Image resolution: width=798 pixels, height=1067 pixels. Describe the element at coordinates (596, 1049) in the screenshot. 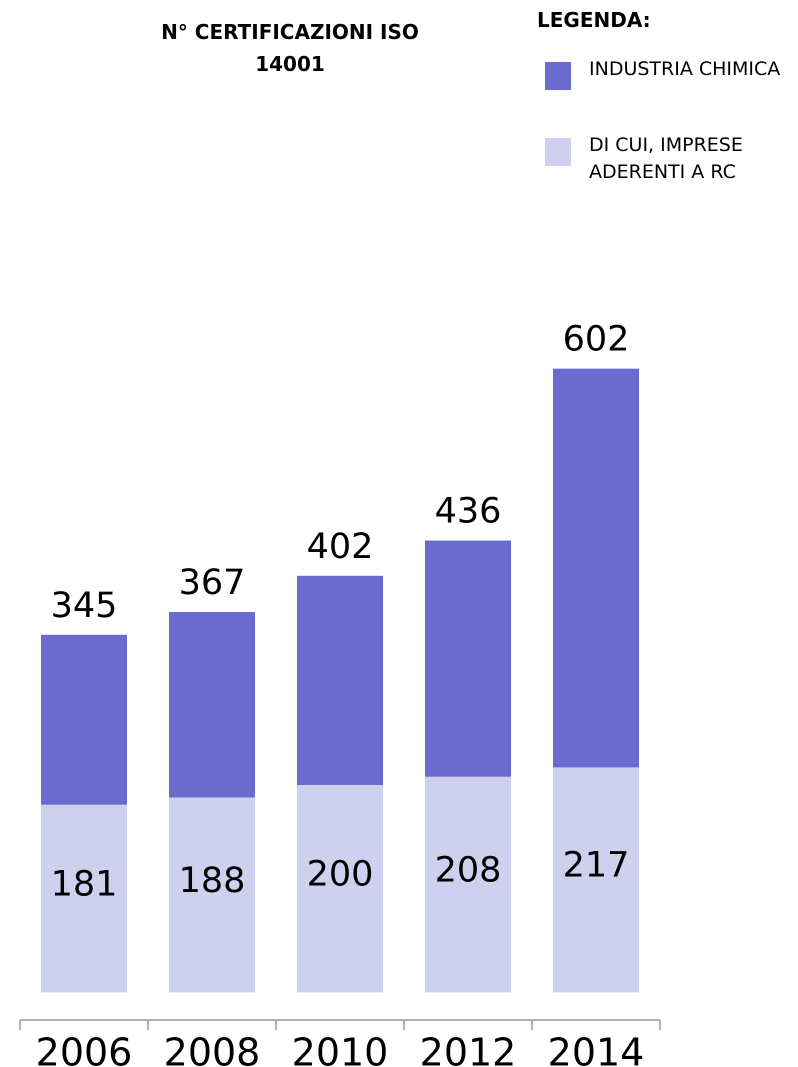

I see `x-tick-label: 2014` at that location.